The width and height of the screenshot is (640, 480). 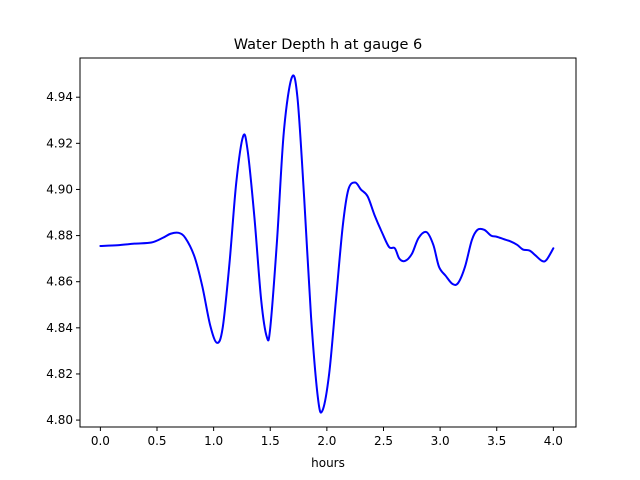 I want to click on x-tick-label: 1.5, so click(x=270, y=441).